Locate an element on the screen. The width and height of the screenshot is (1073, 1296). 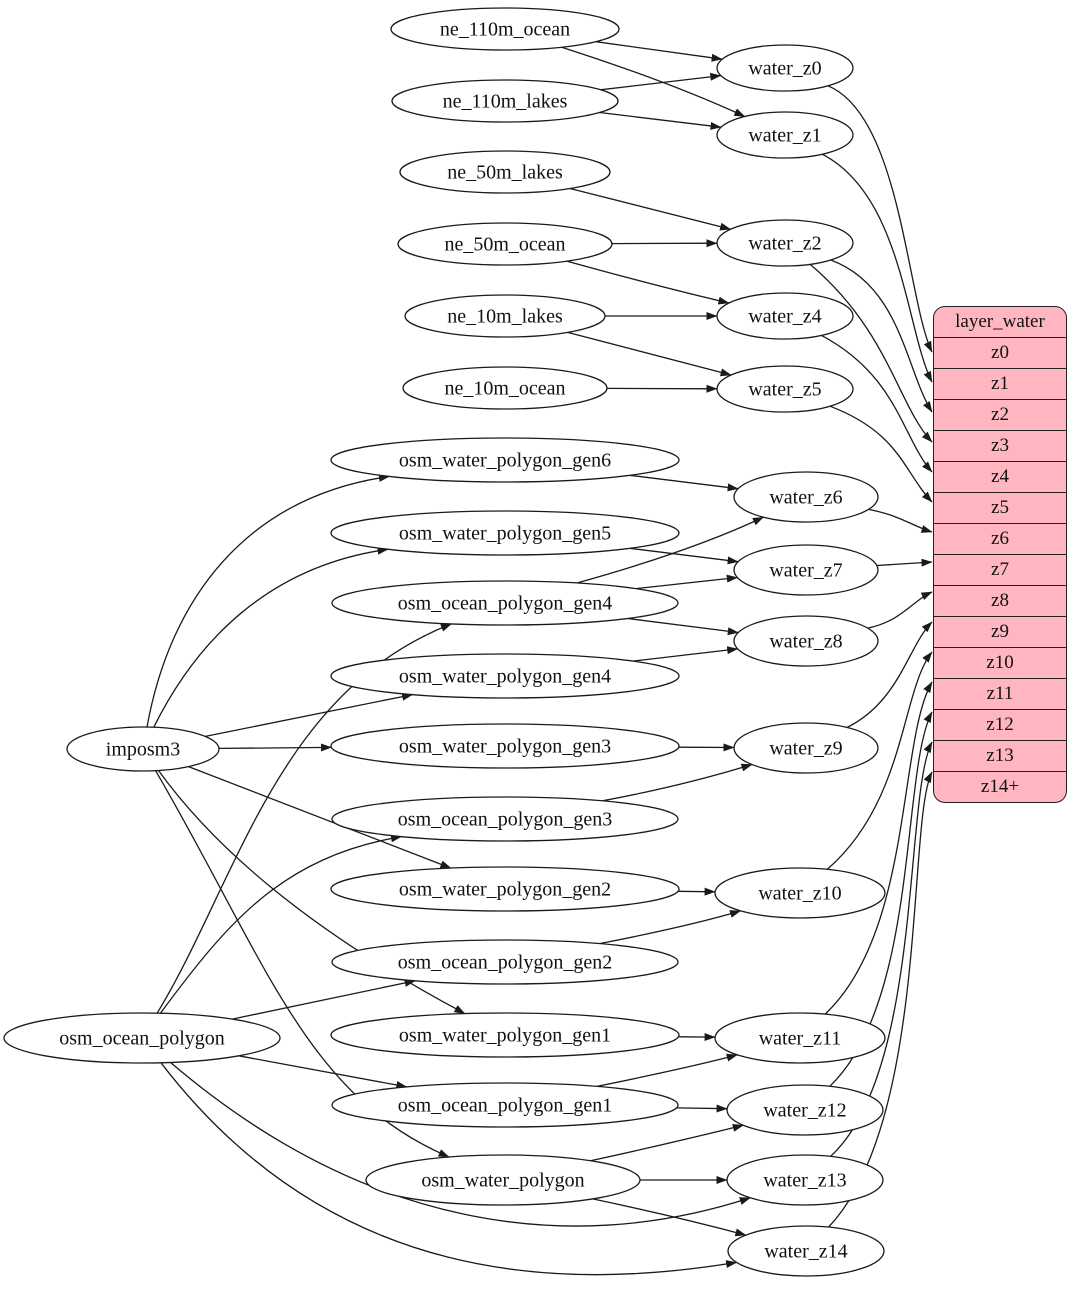
node-label-water_z0: water_z0 is located at coordinates (784, 69).